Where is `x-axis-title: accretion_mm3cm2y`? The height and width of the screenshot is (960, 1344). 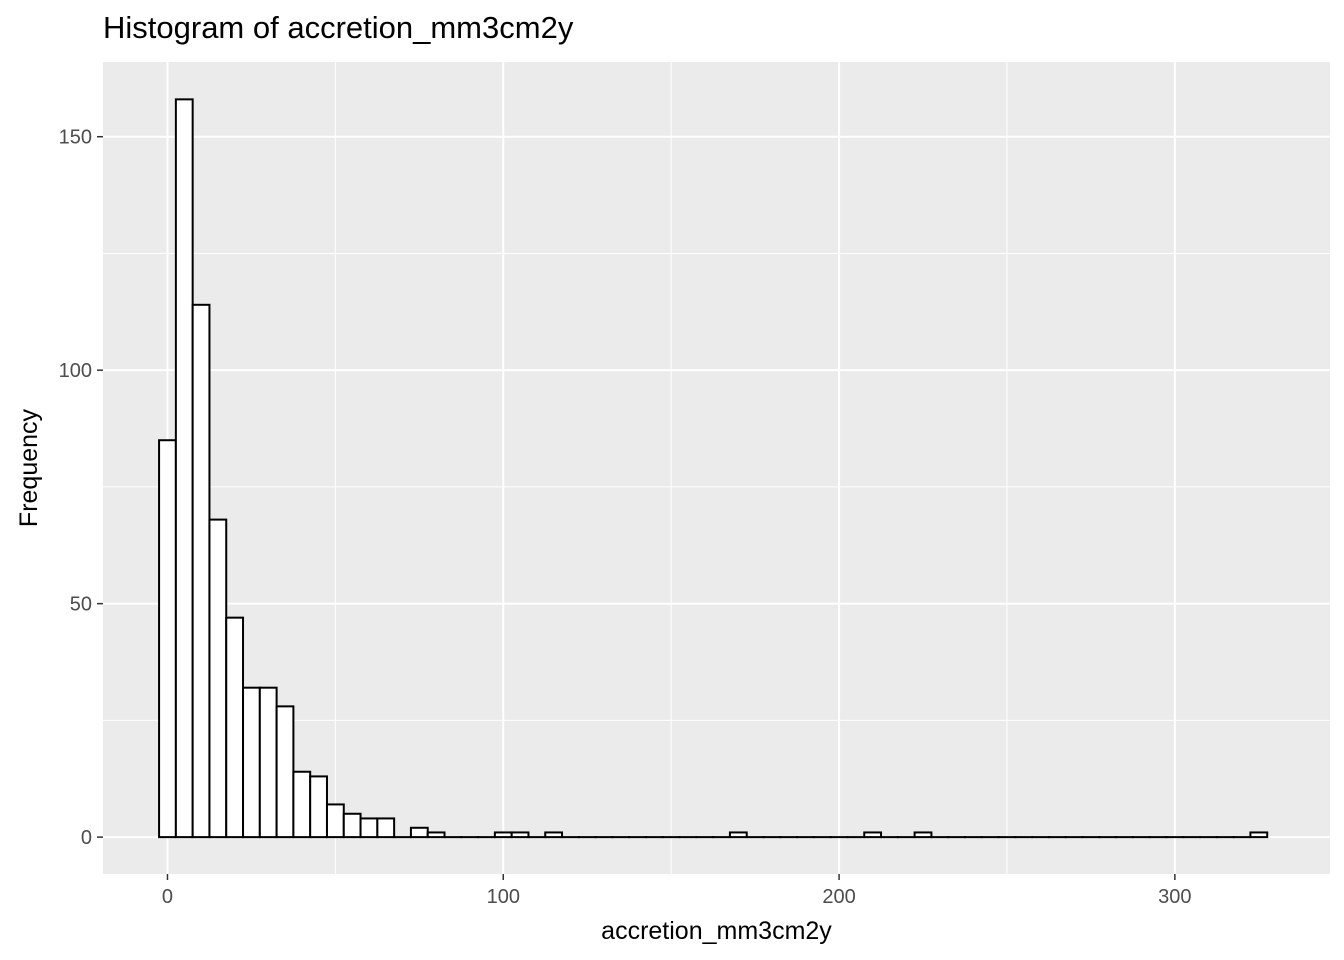
x-axis-title: accretion_mm3cm2y is located at coordinates (716, 931).